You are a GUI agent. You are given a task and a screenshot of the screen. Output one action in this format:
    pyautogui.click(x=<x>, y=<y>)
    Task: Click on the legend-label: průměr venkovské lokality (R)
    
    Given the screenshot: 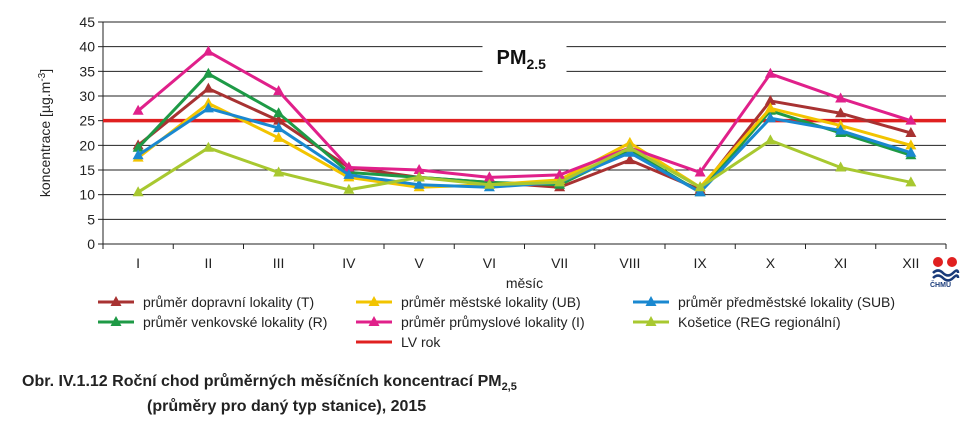 What is the action you would take?
    pyautogui.click(x=235, y=322)
    